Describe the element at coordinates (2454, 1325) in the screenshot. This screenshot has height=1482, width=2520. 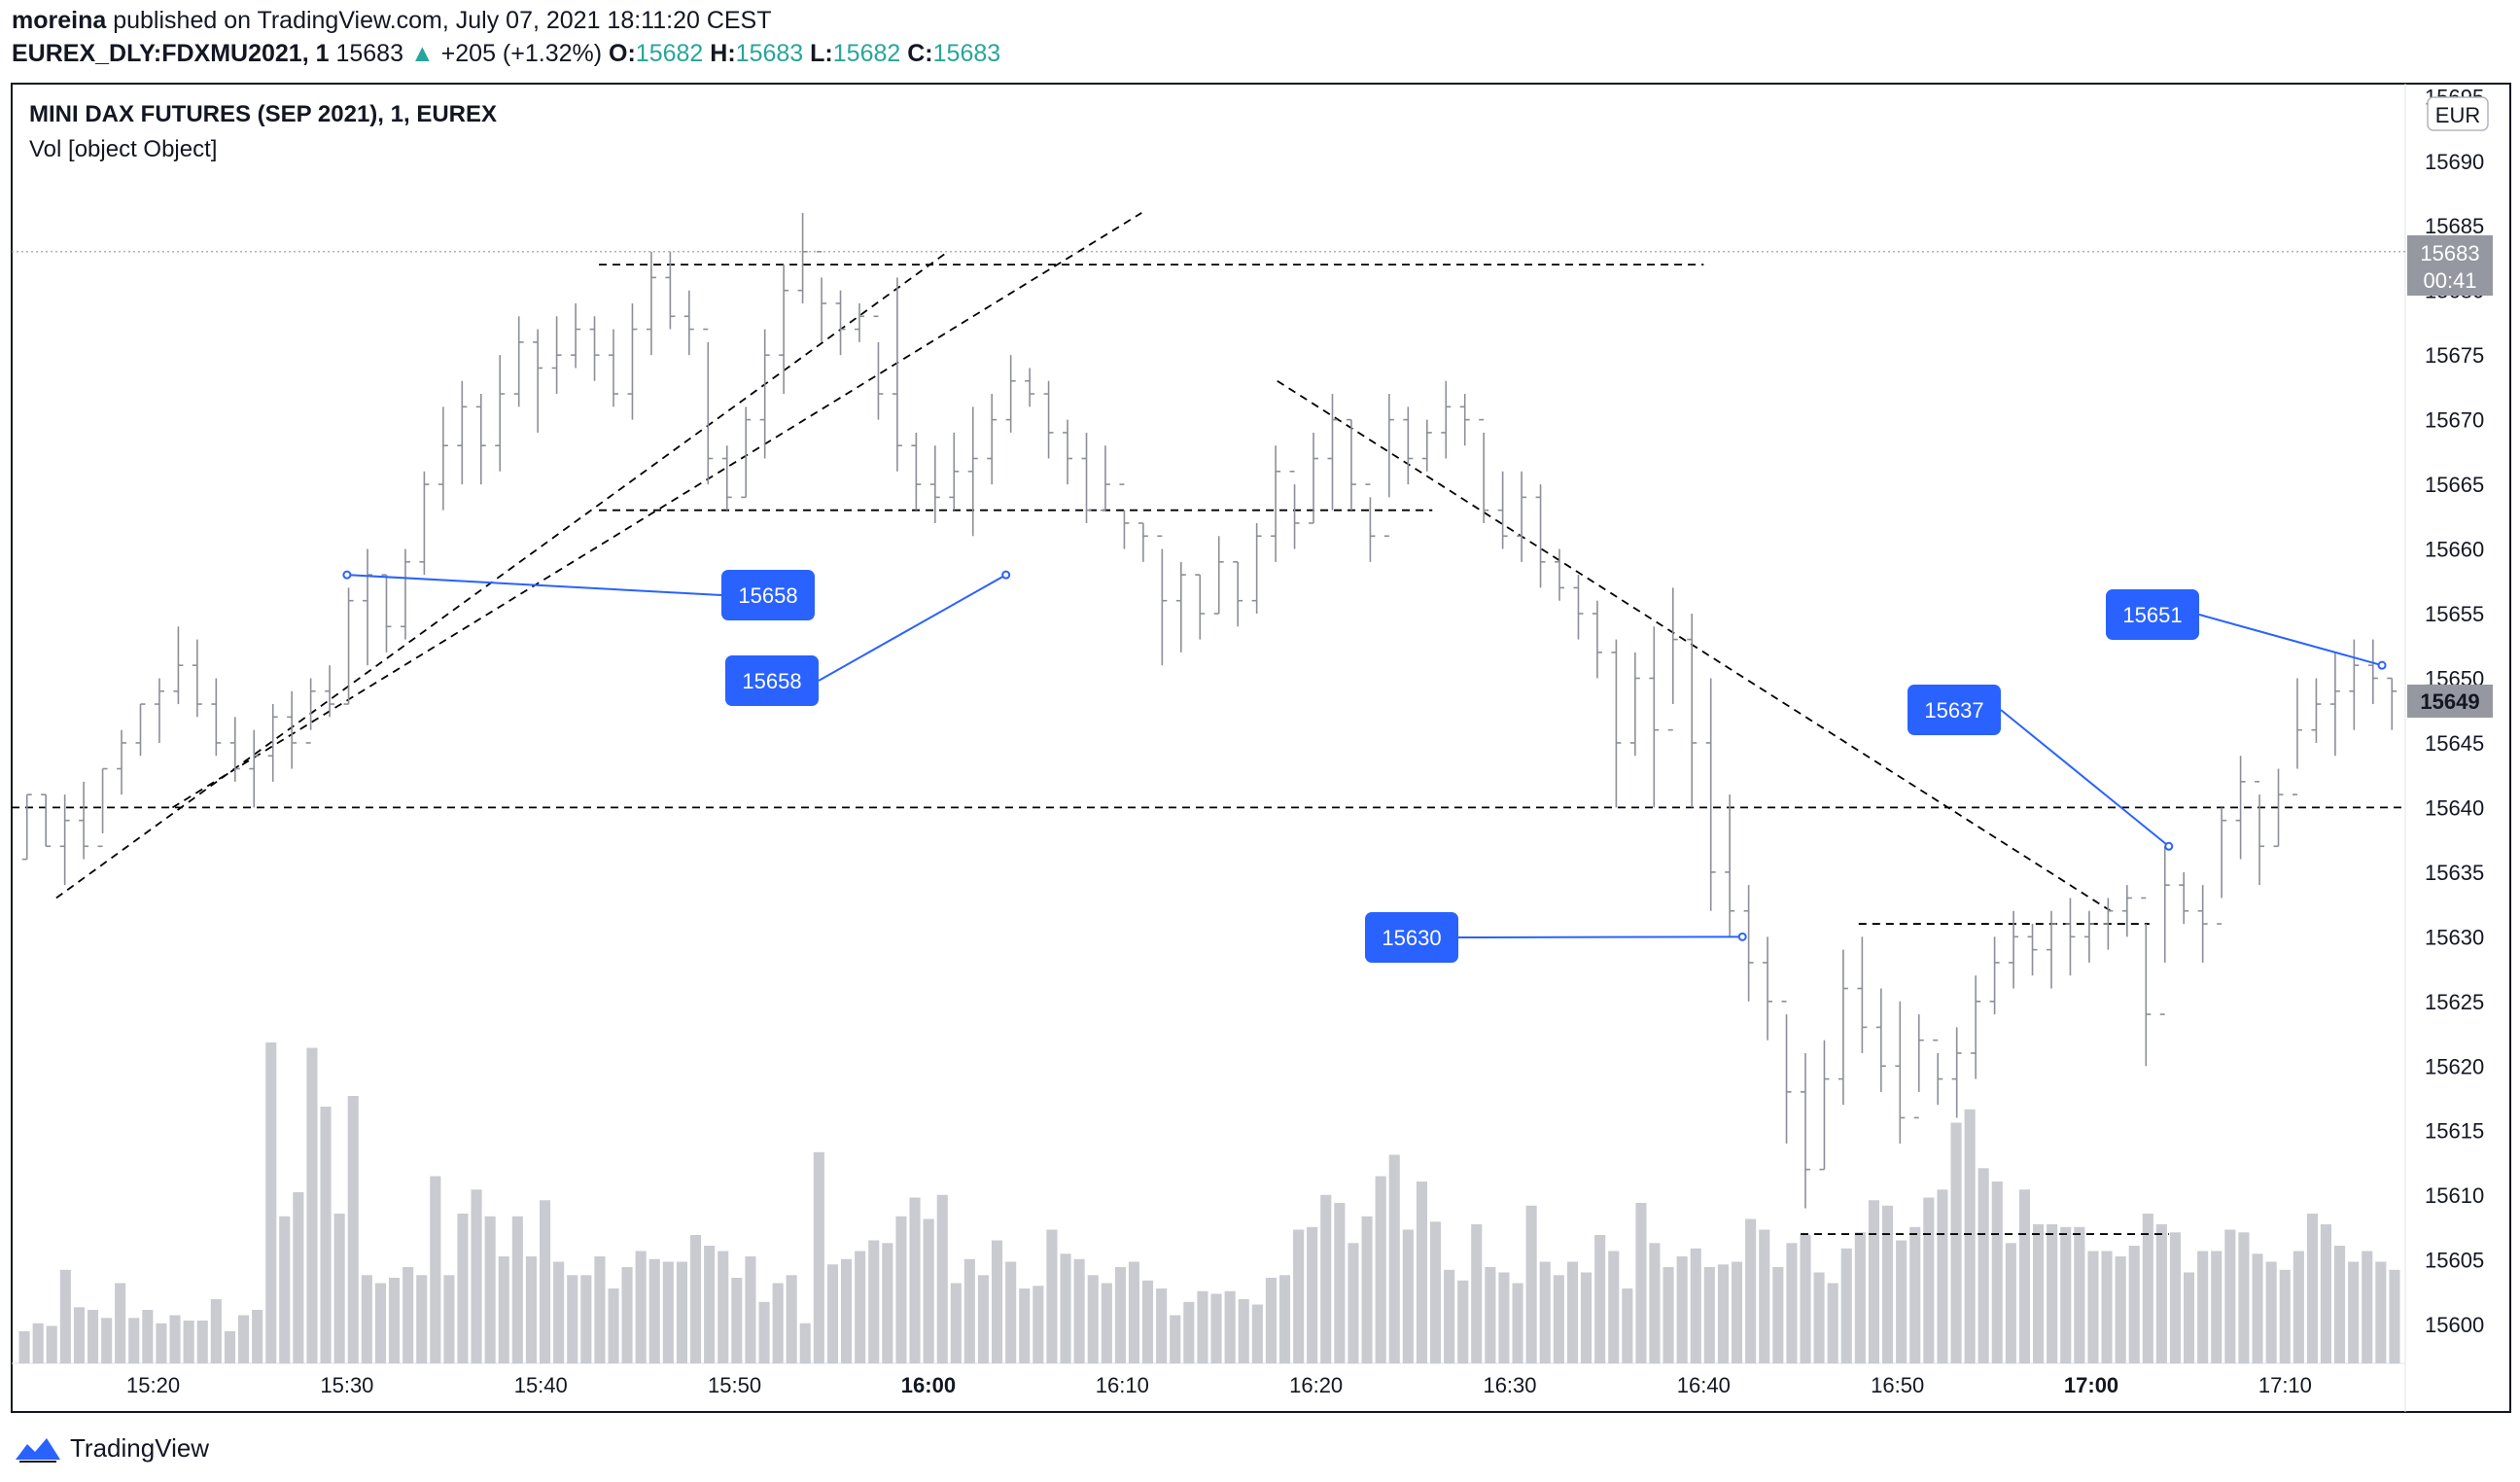
I see `price-axis-label: 15600` at that location.